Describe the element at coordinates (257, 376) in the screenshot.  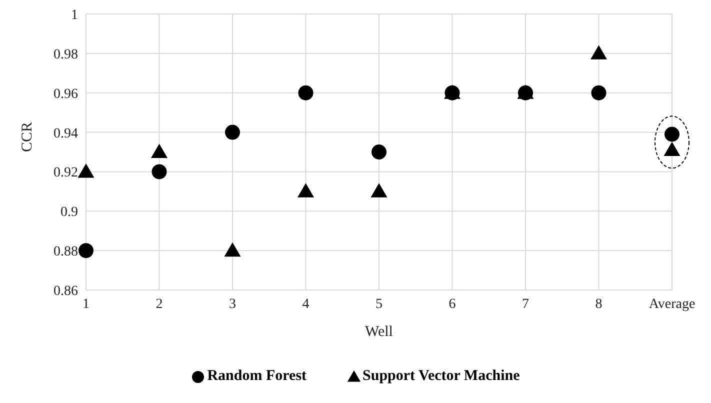
I see `legend-label: Random Forest` at that location.